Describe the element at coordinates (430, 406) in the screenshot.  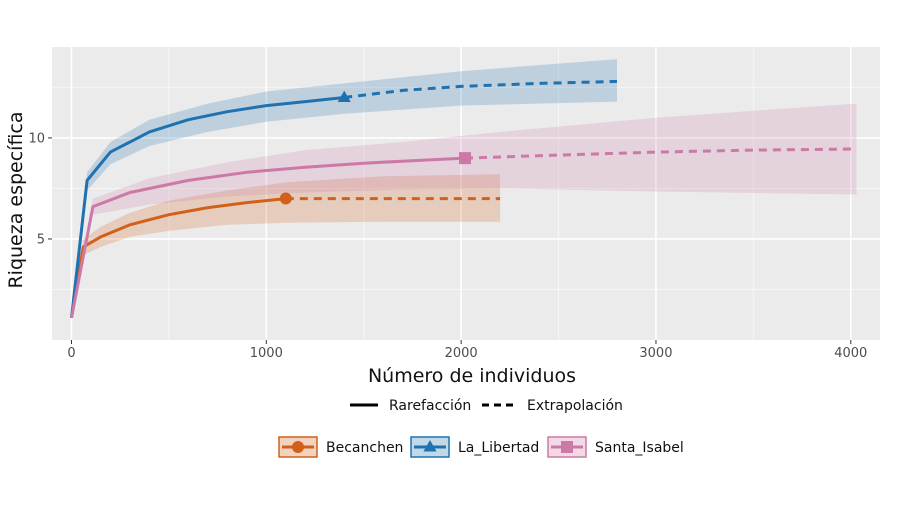
I see `rarefaction-legend-label: Rarefacción` at that location.